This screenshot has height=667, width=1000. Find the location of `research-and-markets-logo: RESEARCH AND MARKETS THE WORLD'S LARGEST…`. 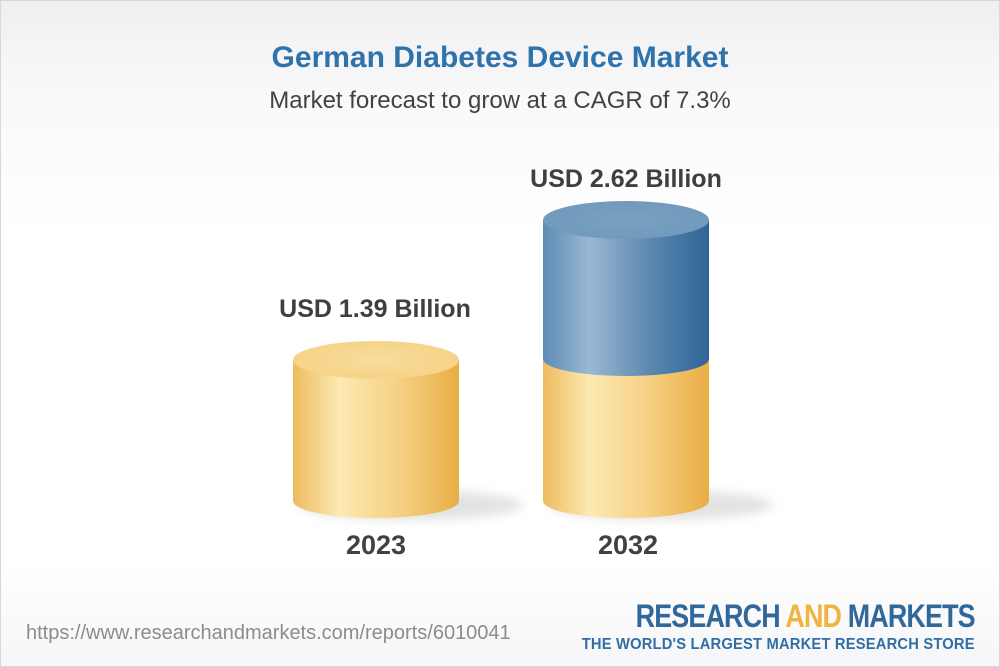

research-and-markets-logo: RESEARCH AND MARKETS THE WORLD'S LARGEST… is located at coordinates (768, 626).